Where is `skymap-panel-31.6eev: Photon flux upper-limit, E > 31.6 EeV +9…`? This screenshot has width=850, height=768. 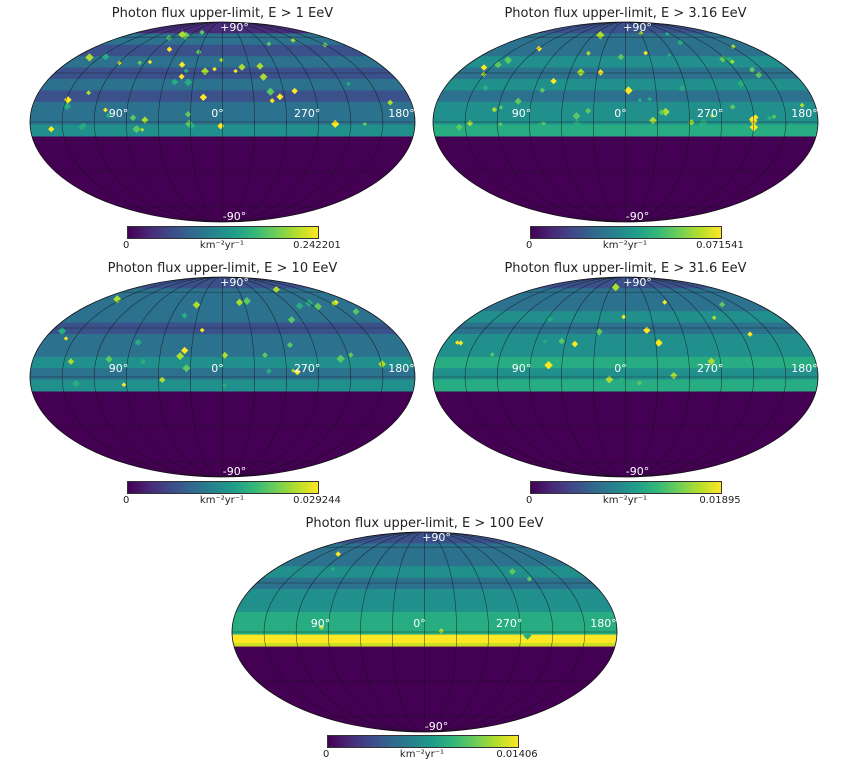 skymap-panel-31.6eev: Photon flux upper-limit, E > 31.6 EeV +9… is located at coordinates (625, 383).